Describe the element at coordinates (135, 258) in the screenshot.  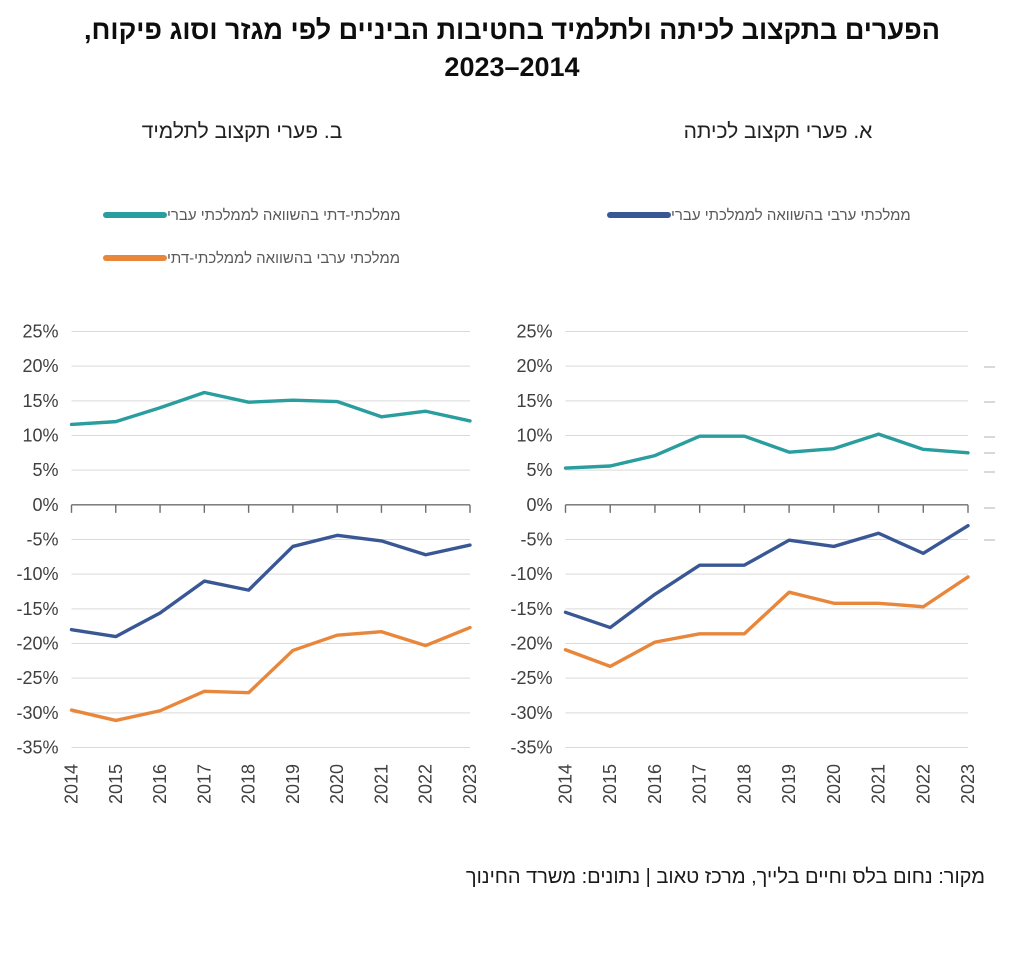
I see `legend-swatch-orange` at that location.